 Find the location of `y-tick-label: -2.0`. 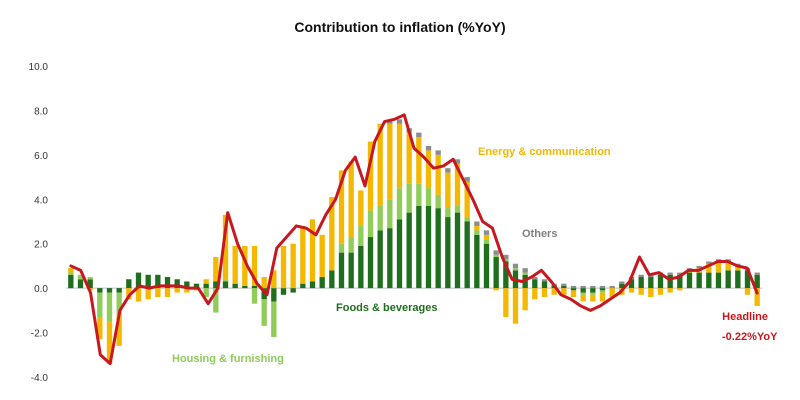

y-tick-label: -2.0 is located at coordinates (40, 334).